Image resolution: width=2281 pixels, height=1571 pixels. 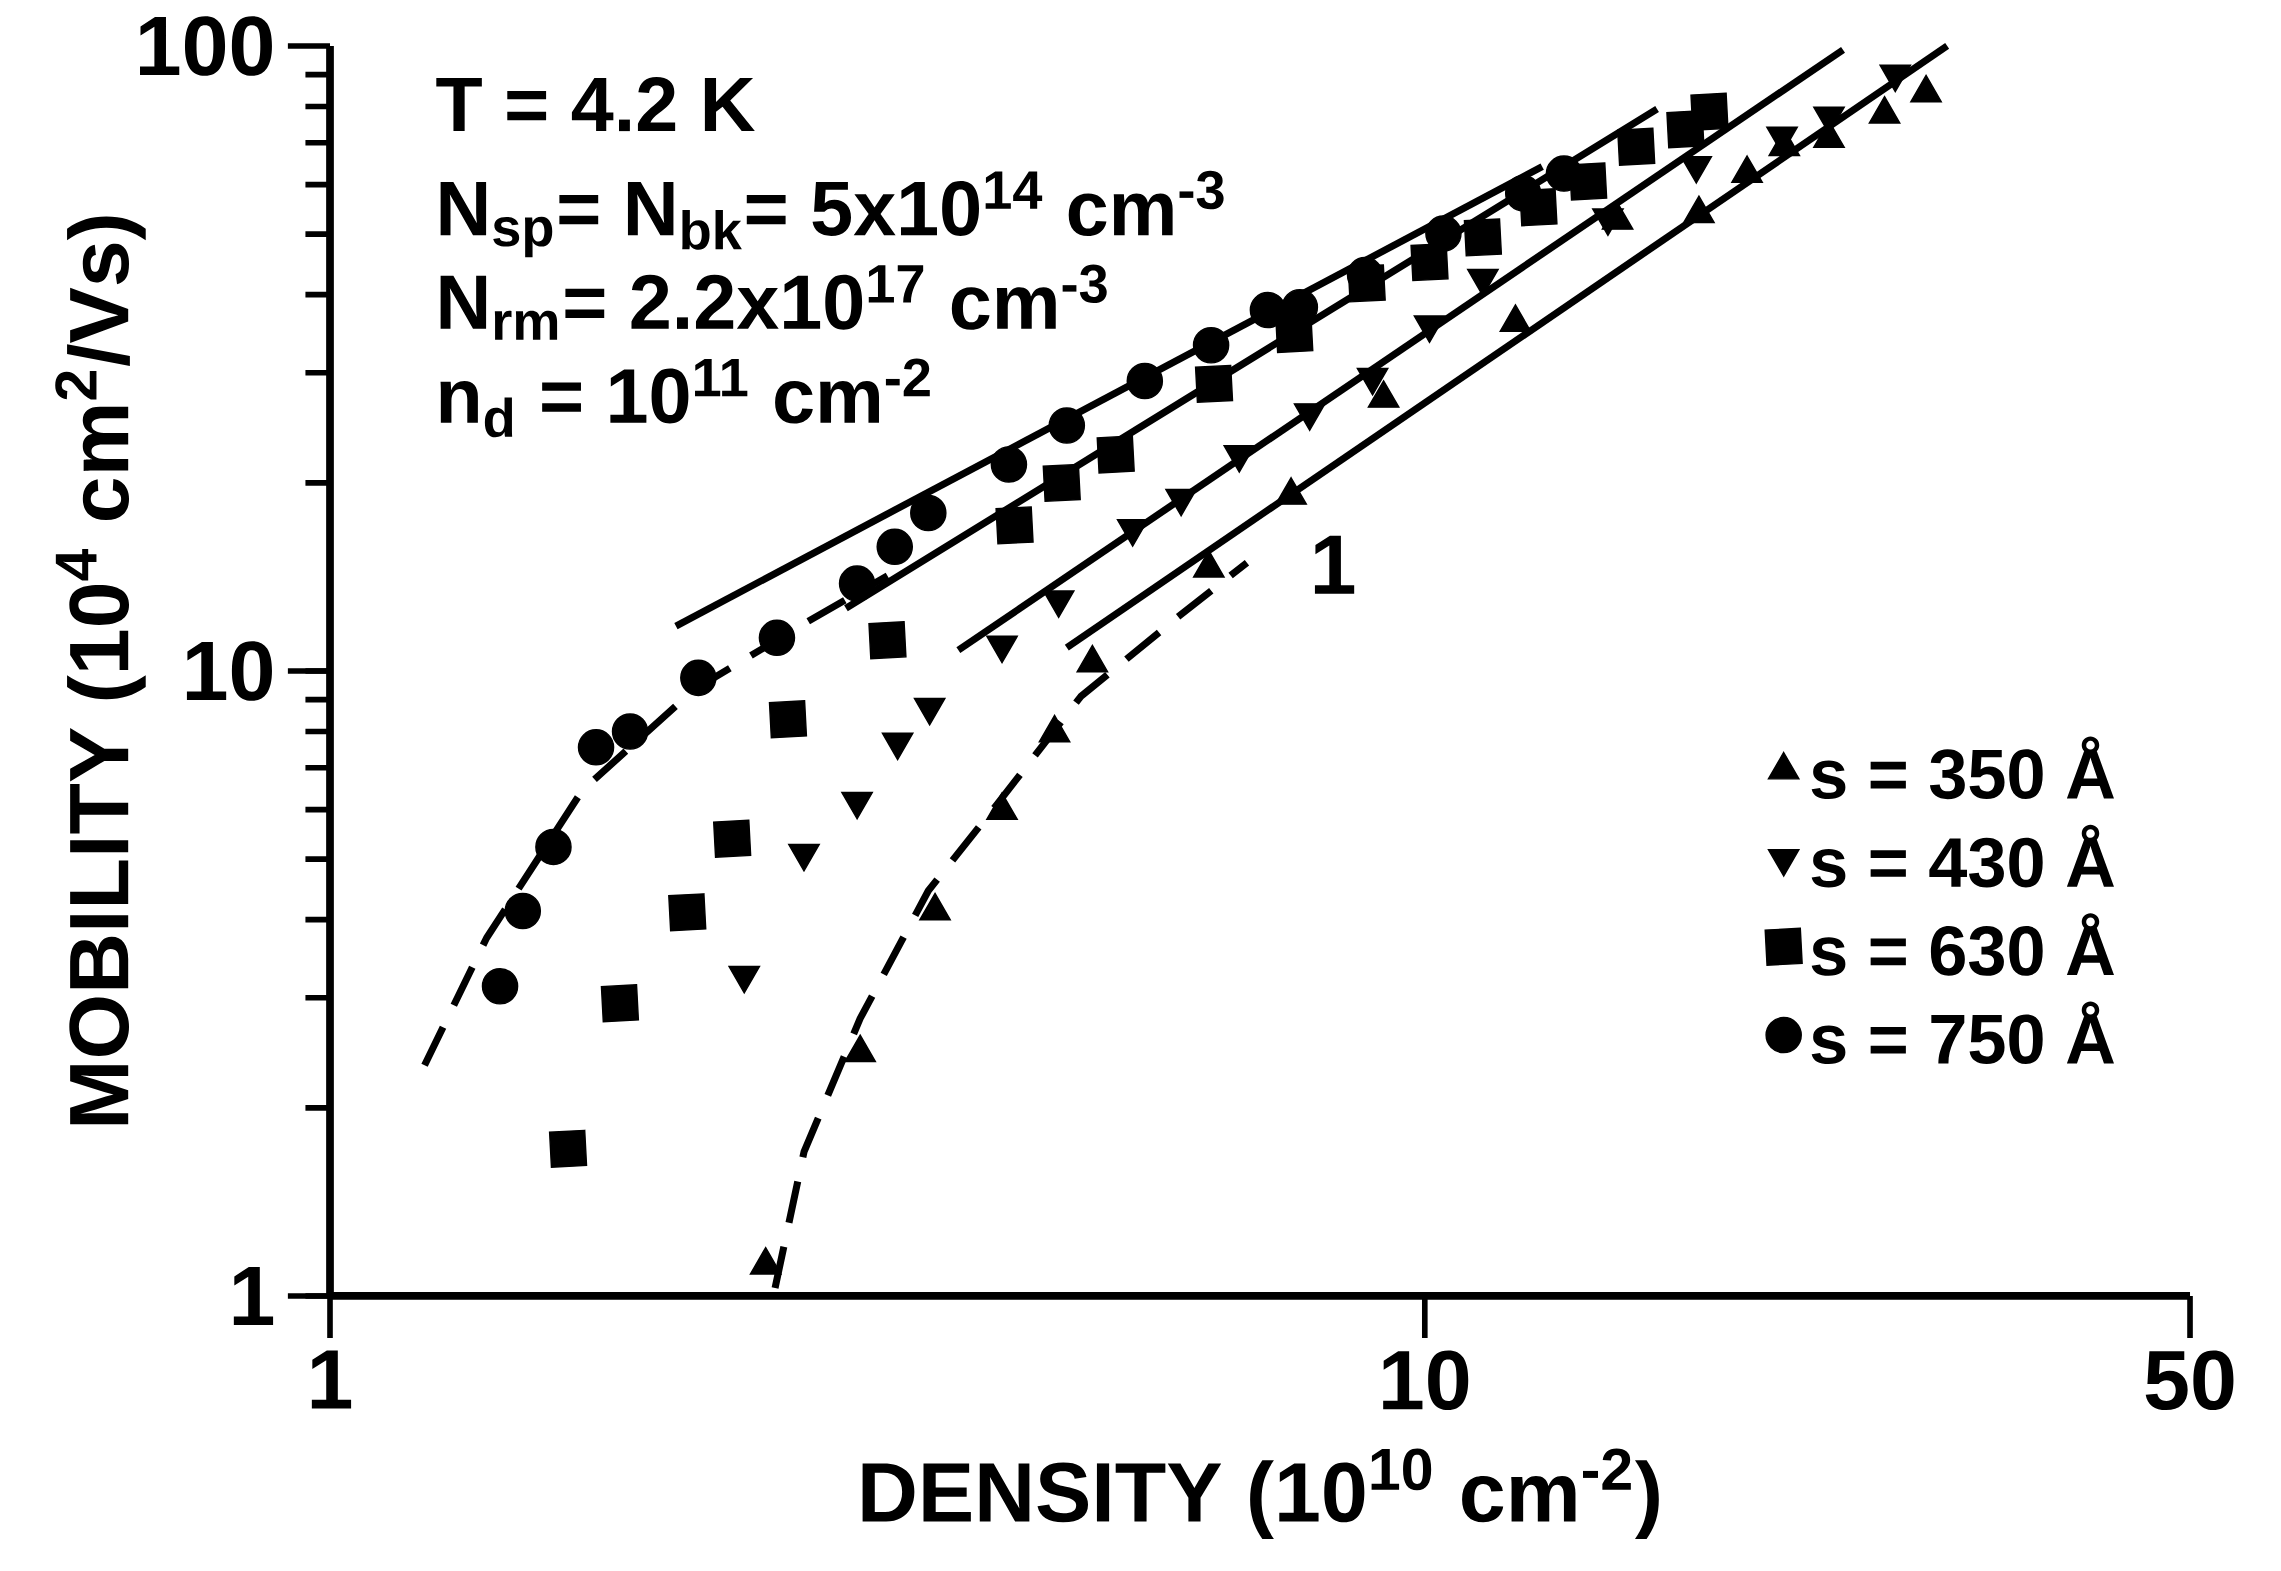 What do you see at coordinates (206, 46) in the screenshot?
I see `y-tick-label: 100` at bounding box center [206, 46].